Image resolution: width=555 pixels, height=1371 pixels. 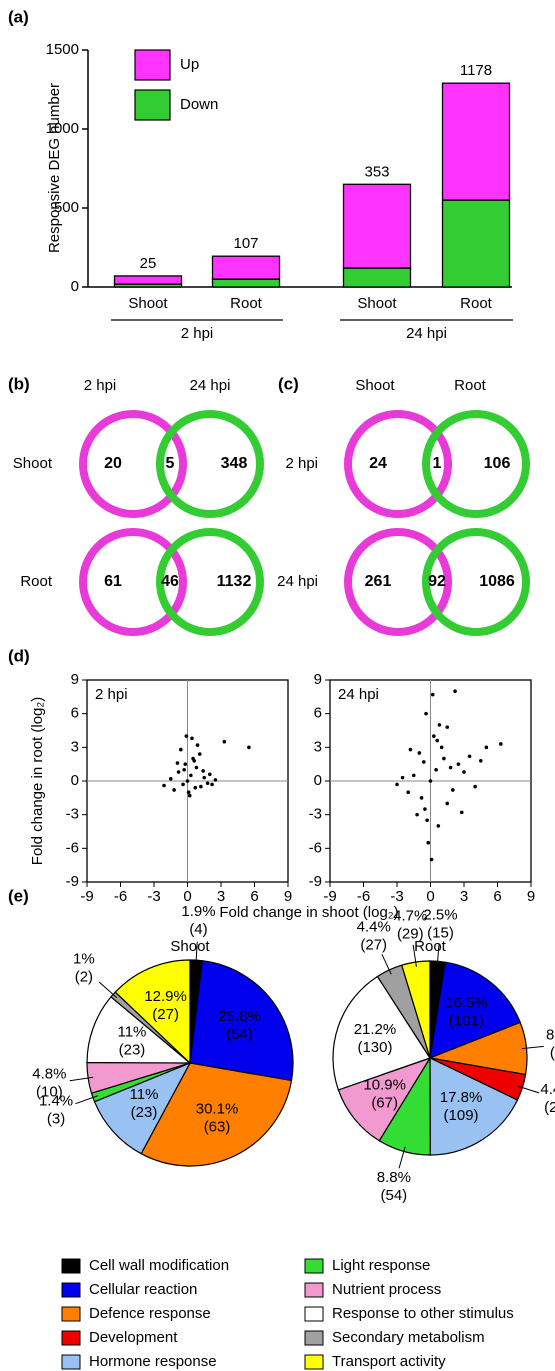 What do you see at coordinates (437, 581) in the screenshot?
I see `venn-count: 92` at bounding box center [437, 581].